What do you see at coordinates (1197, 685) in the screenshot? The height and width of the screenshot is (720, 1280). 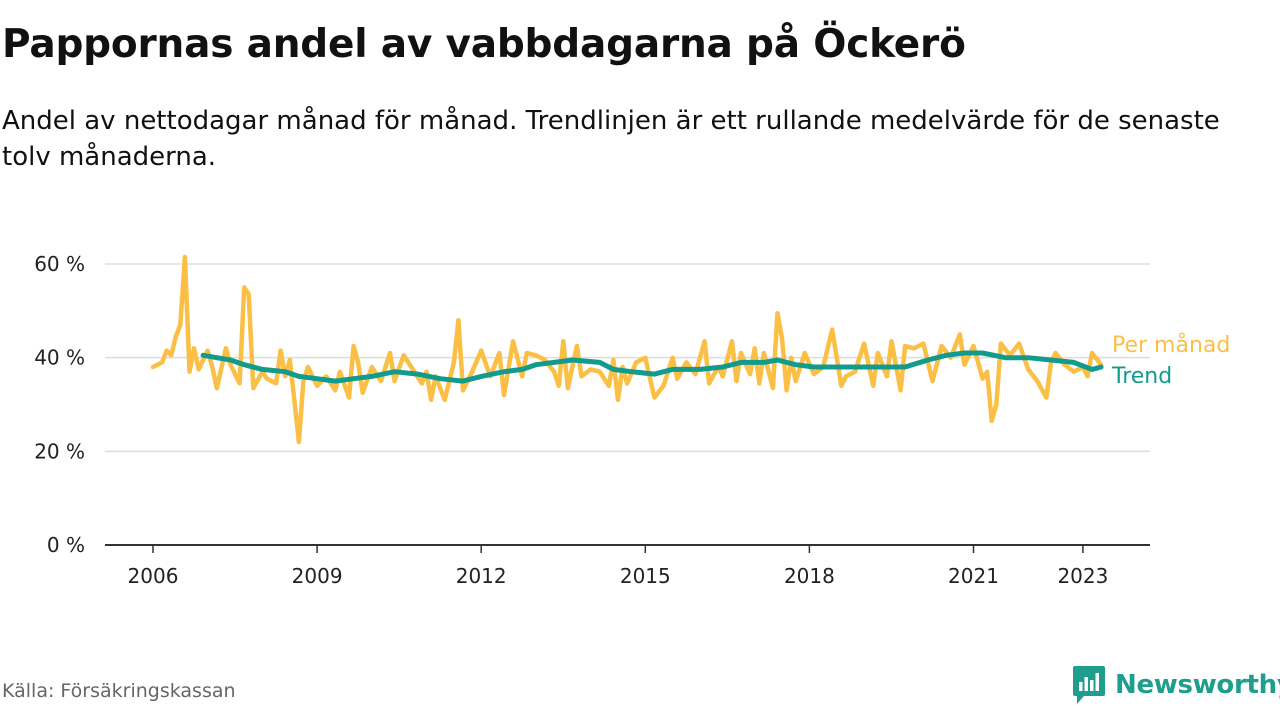 I see `brand-name: Newsworthy` at bounding box center [1197, 685].